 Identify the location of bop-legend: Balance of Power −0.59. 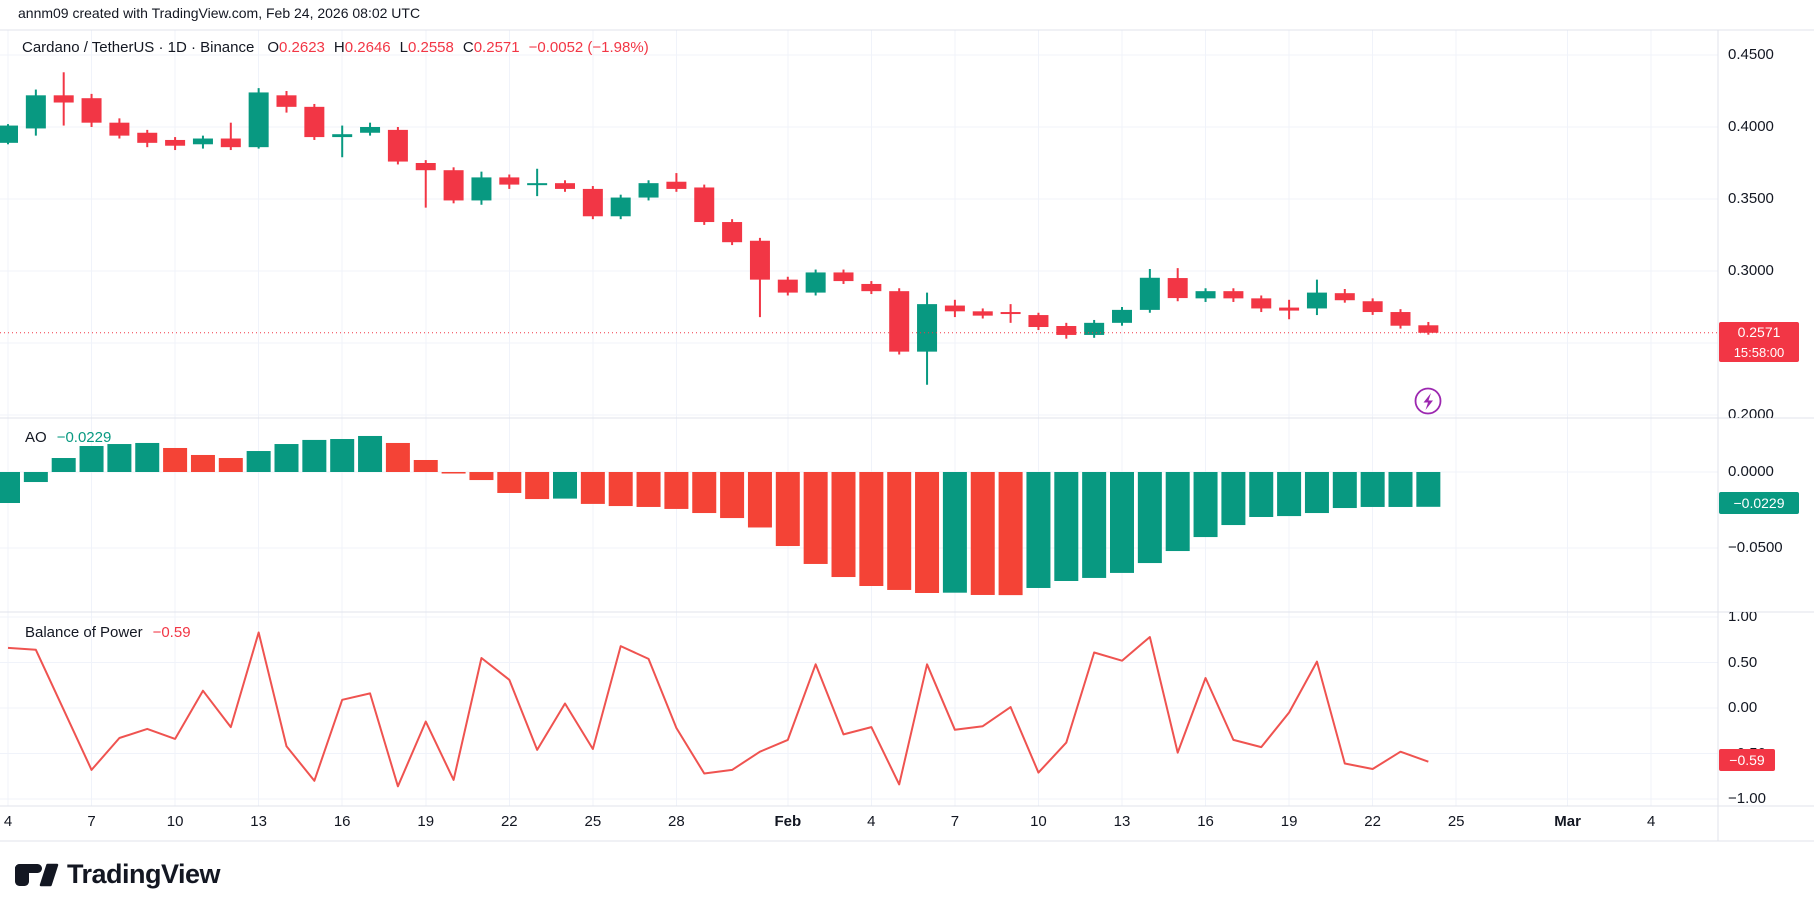
(108, 632).